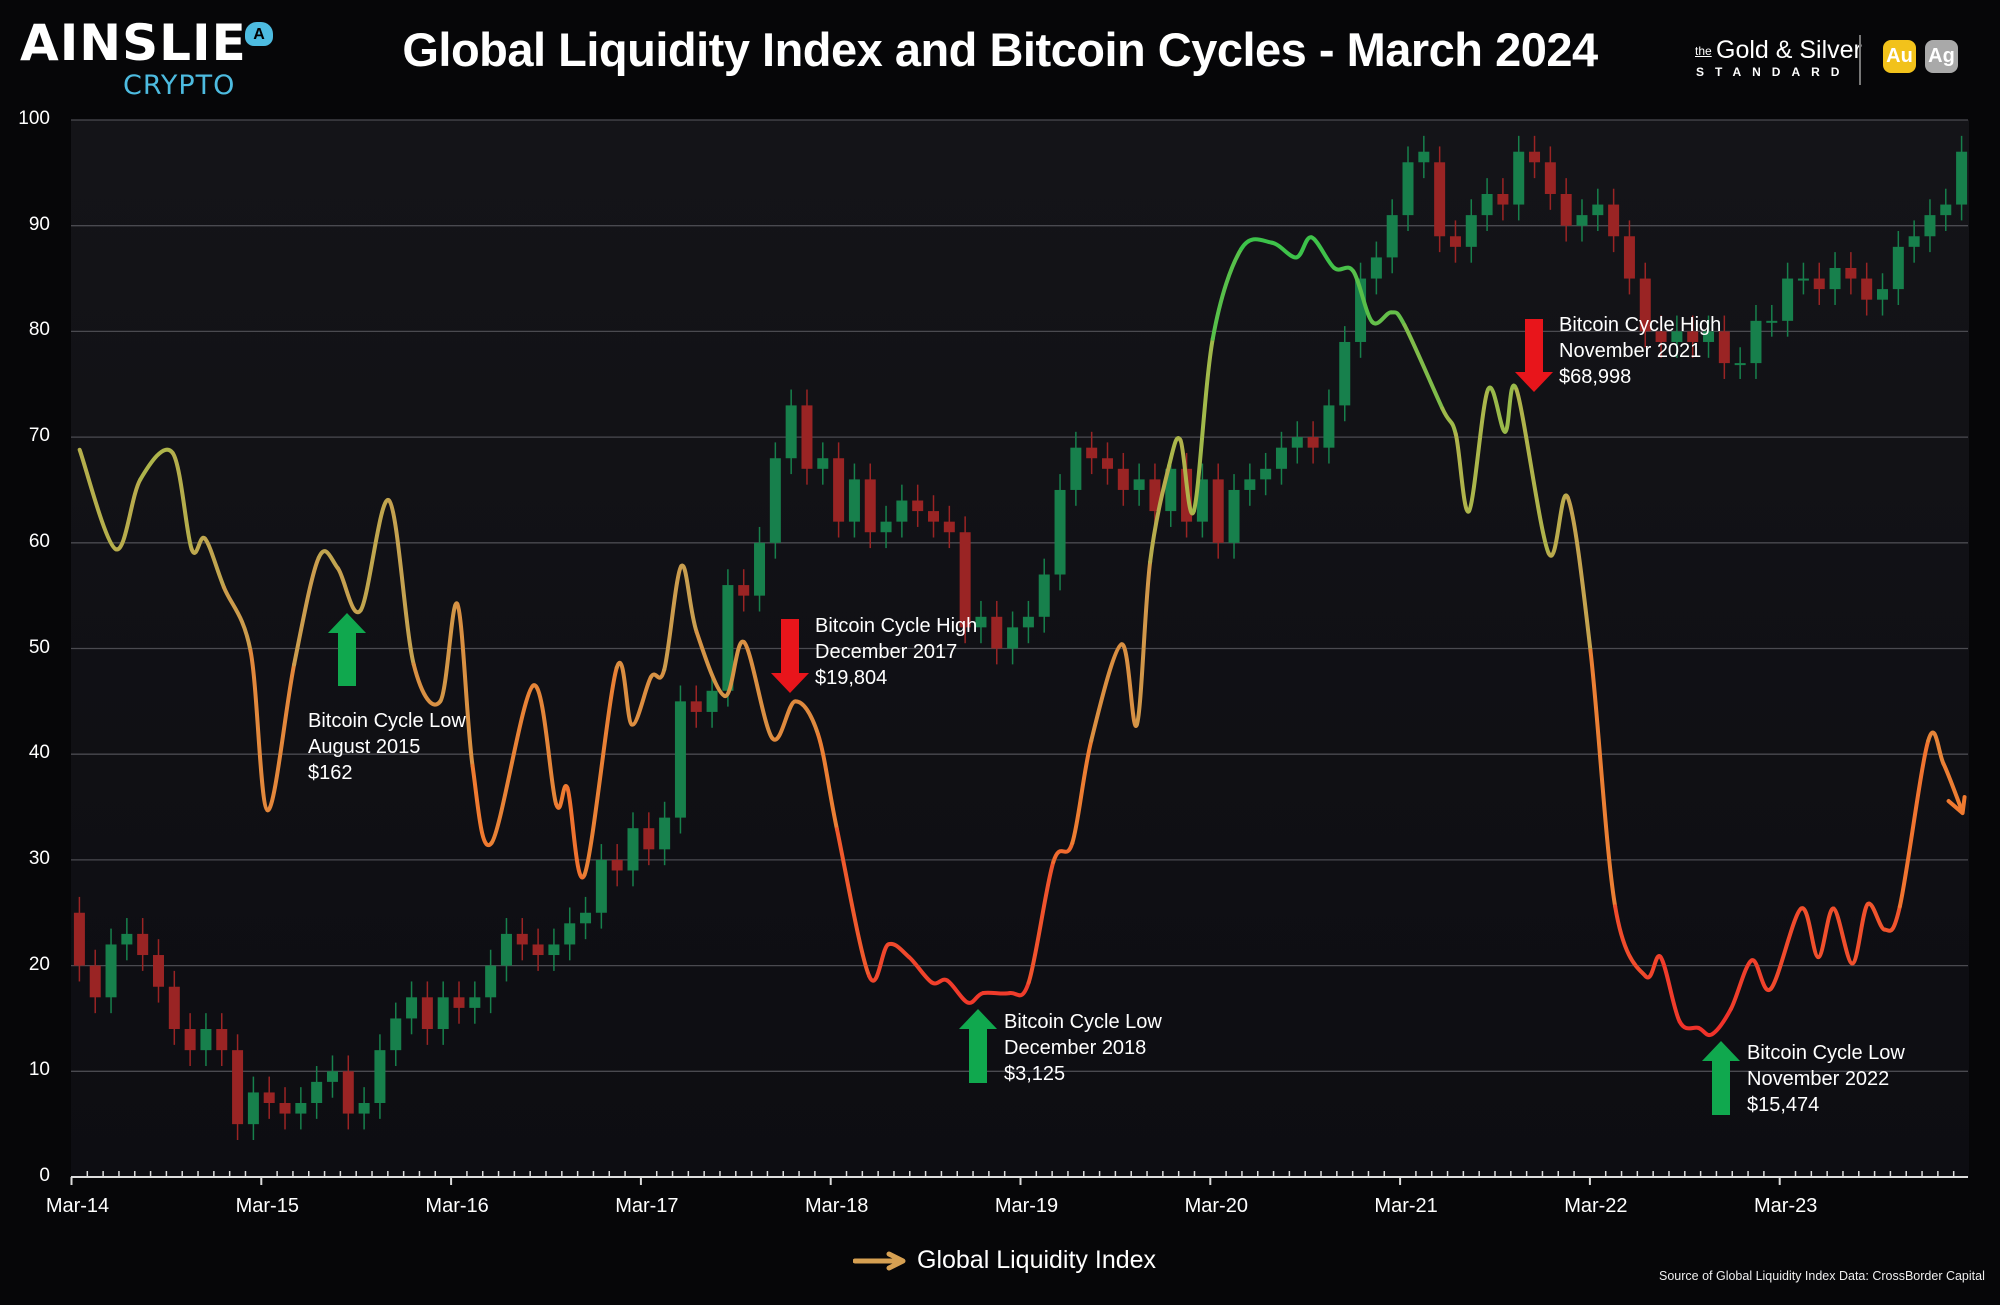  What do you see at coordinates (1789, 50) in the screenshot?
I see `gold-silver-logo-name: Gold & Silver` at bounding box center [1789, 50].